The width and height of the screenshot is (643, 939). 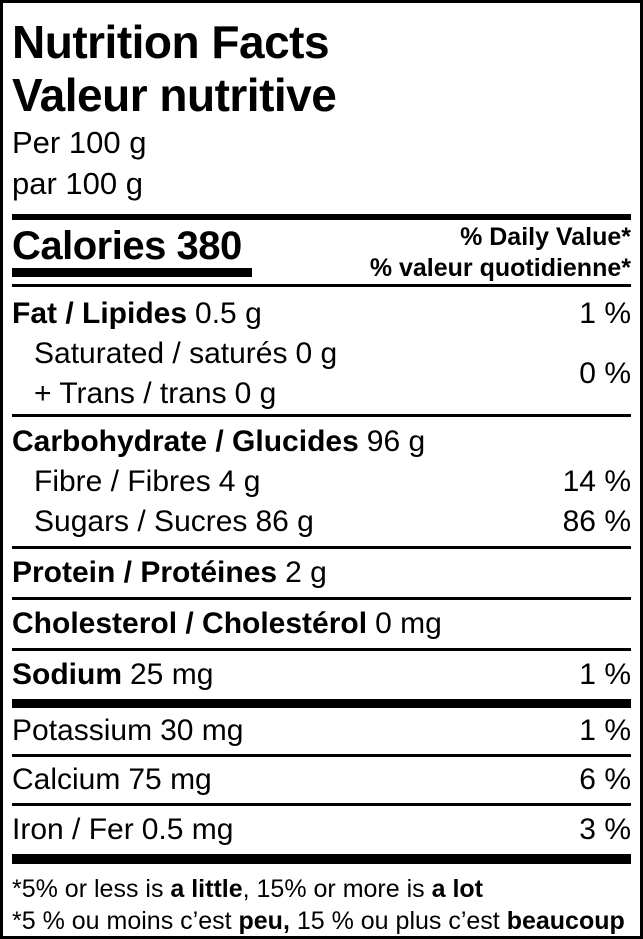 What do you see at coordinates (337, 889) in the screenshot?
I see `footnote-en-mid: , 15% or more is` at bounding box center [337, 889].